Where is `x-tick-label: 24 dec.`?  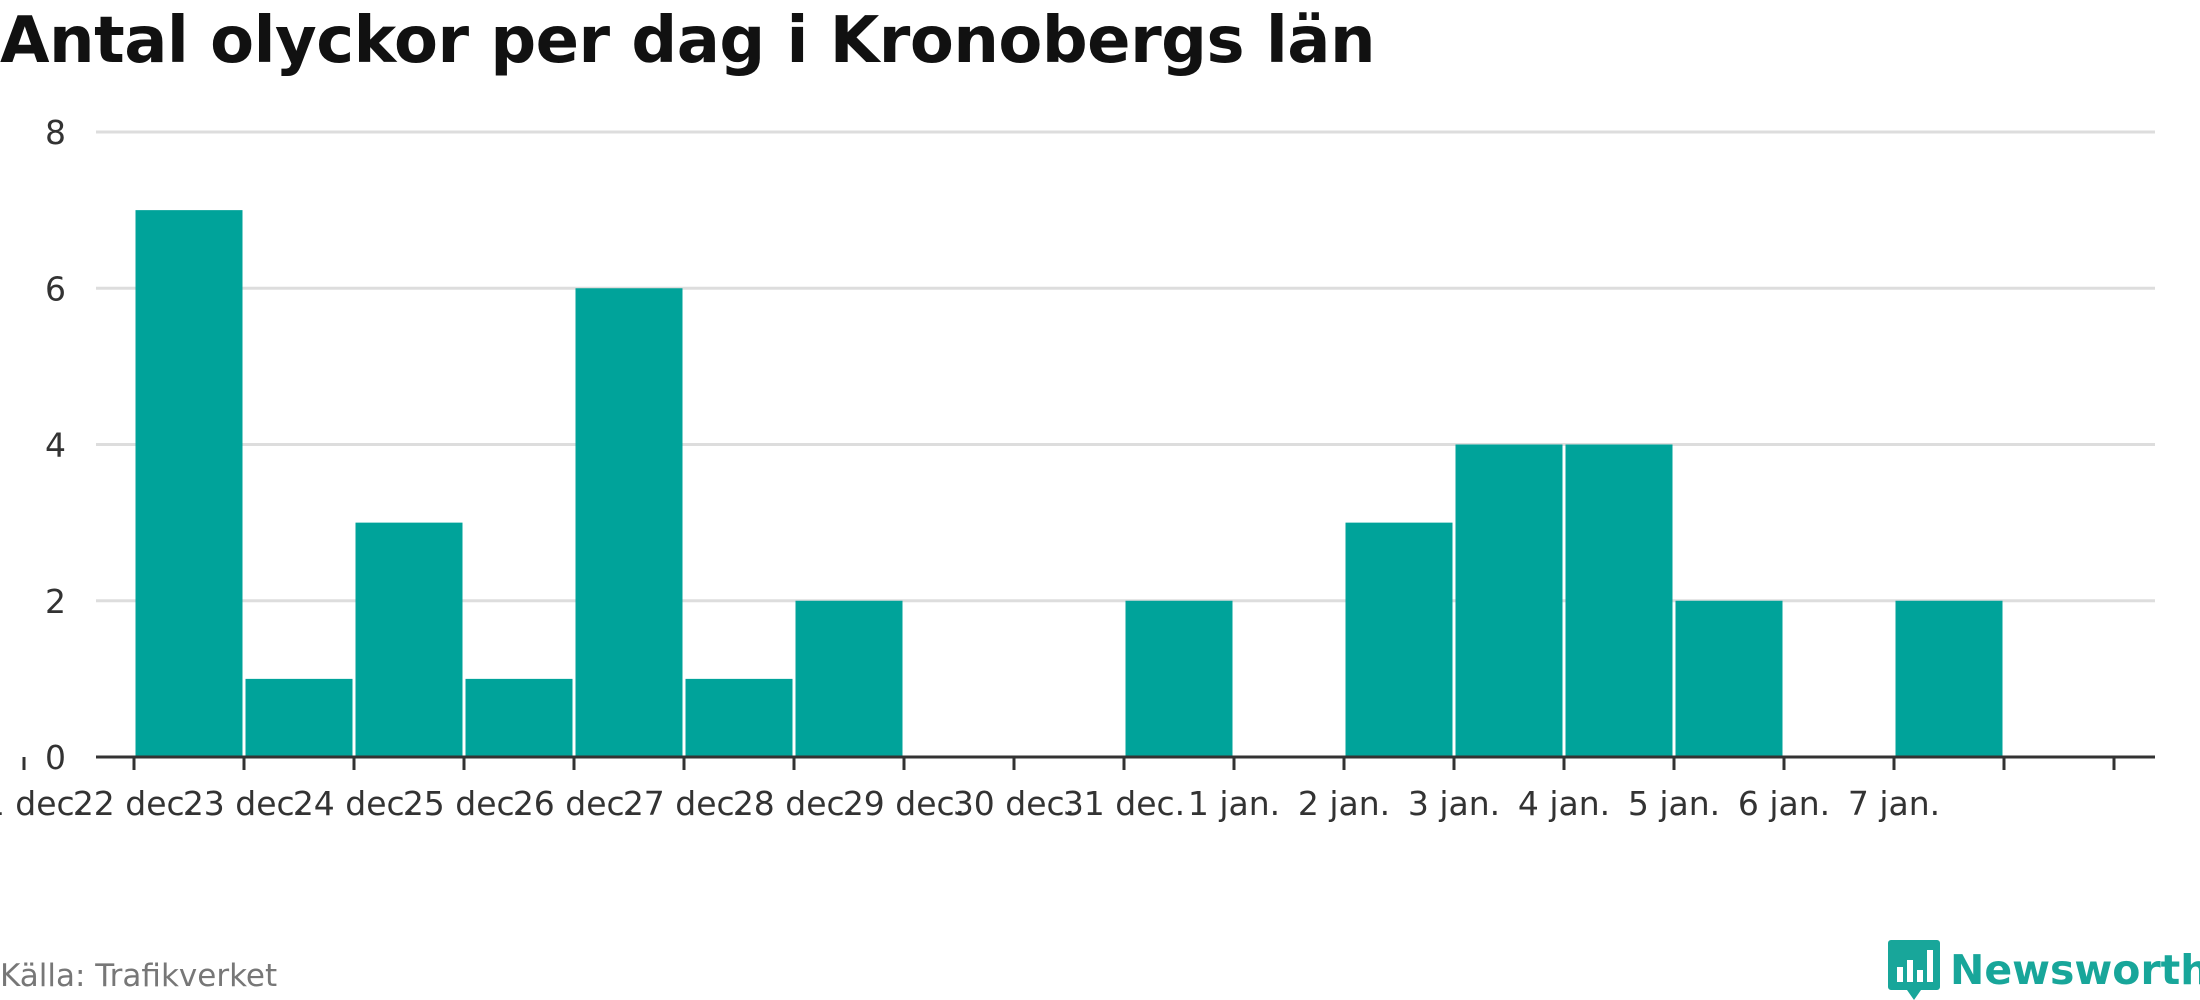
x-tick-label: 24 dec. is located at coordinates (354, 803).